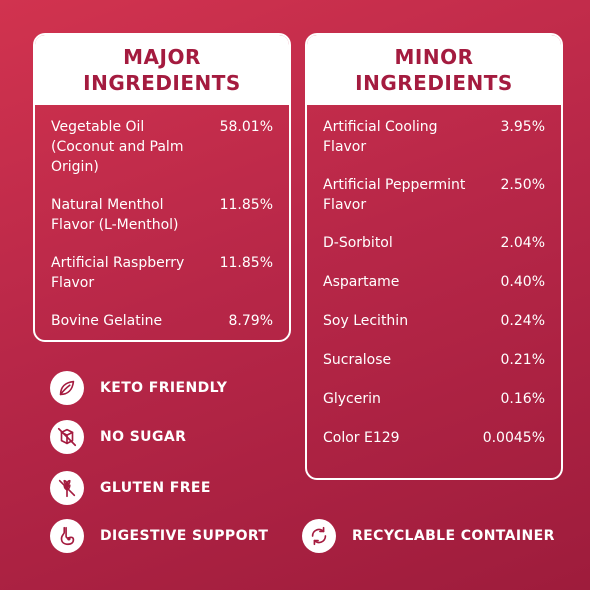 The width and height of the screenshot is (590, 590). I want to click on digestive-support-badge: DIGESTIVE SUPPORT, so click(159, 536).